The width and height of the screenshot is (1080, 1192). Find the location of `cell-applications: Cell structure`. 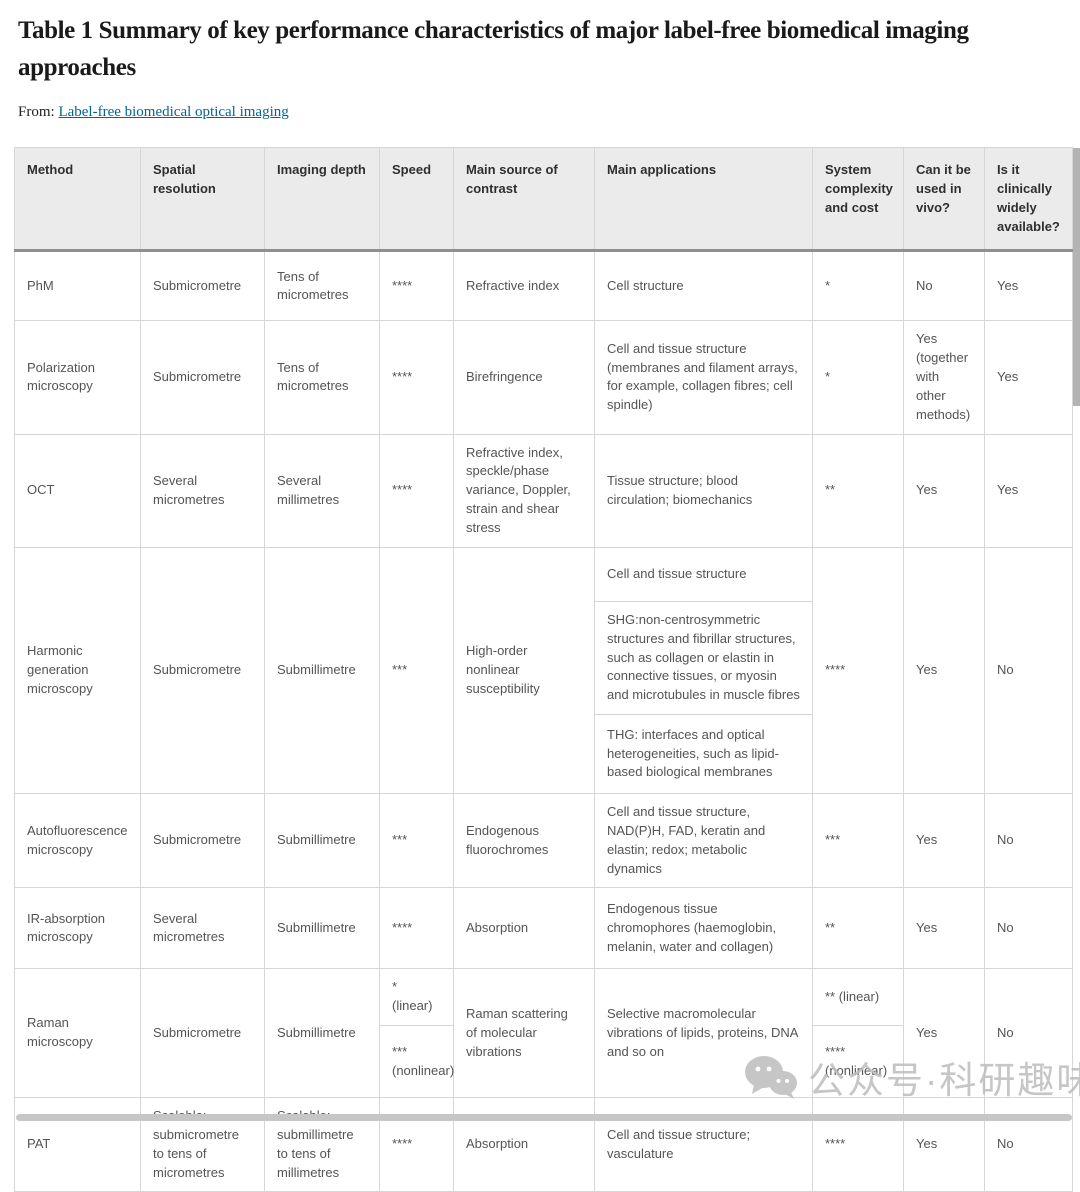

cell-applications: Cell structure is located at coordinates (703, 286).